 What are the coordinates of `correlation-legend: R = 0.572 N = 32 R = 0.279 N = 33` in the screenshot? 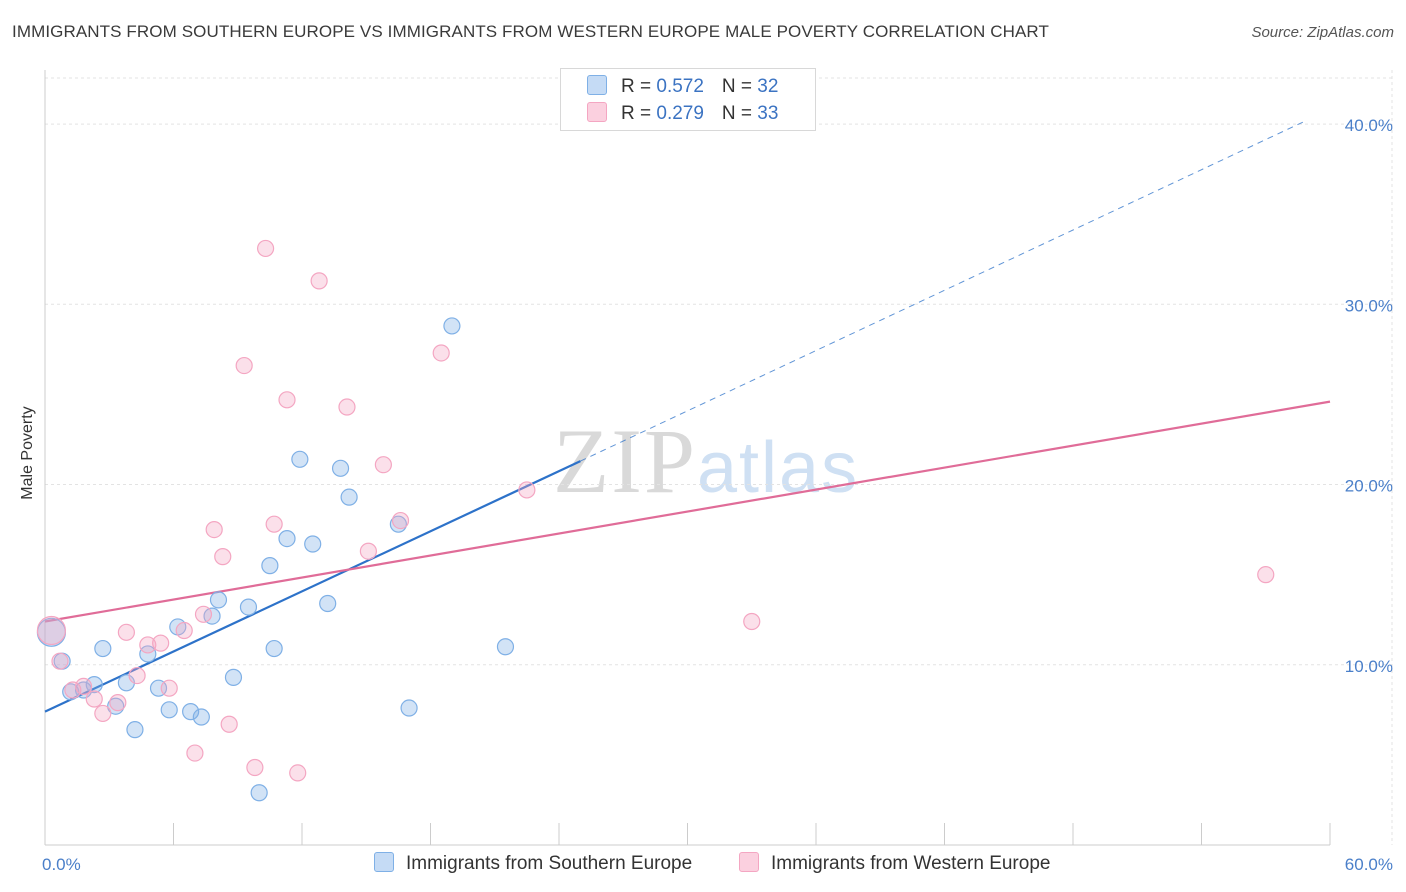 It's located at (688, 99).